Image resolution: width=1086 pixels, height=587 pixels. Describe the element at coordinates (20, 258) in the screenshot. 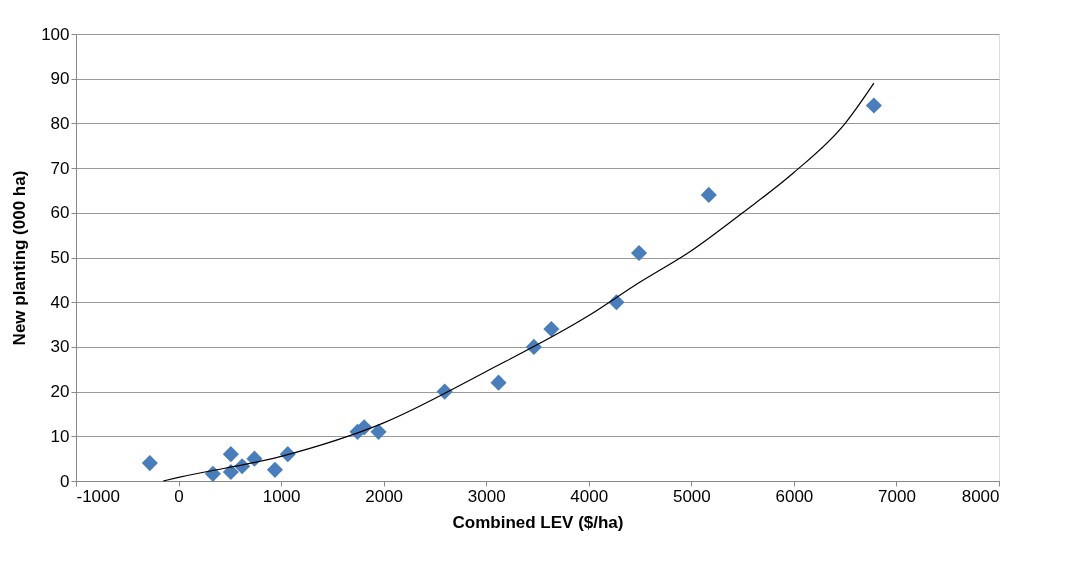

I see `y-axis-title: New planting (000 ha)` at that location.